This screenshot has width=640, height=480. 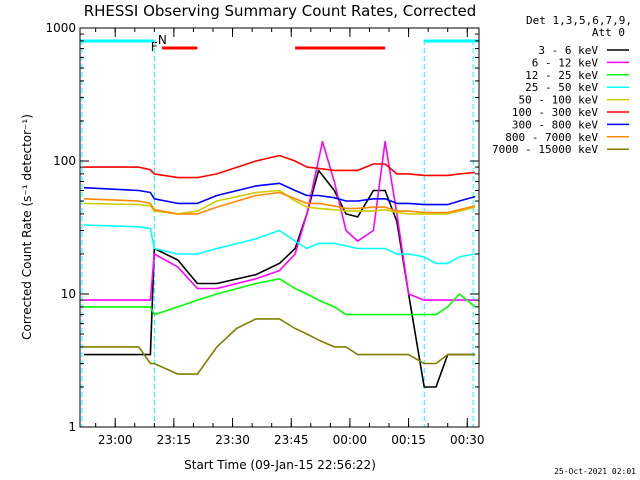 What do you see at coordinates (291, 440) in the screenshot?
I see `x-tick-label: 23:45` at bounding box center [291, 440].